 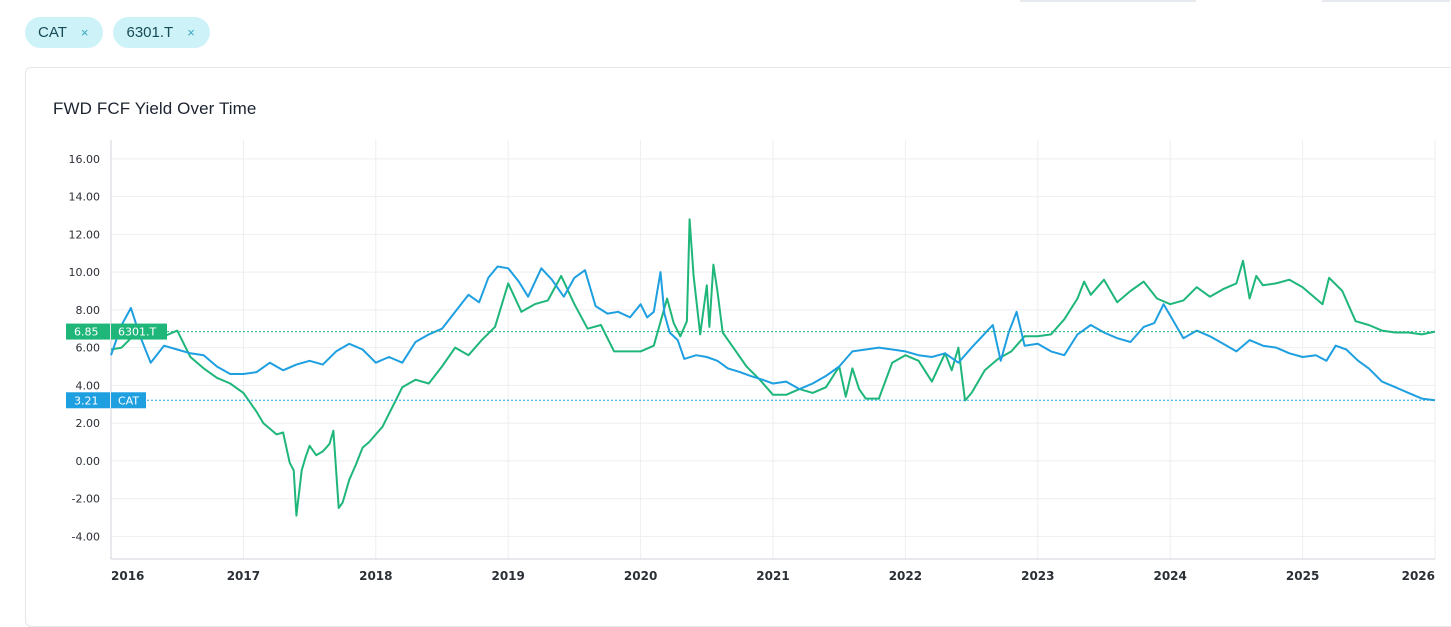 What do you see at coordinates (85, 272) in the screenshot?
I see `y-tick-label: 10.00` at bounding box center [85, 272].